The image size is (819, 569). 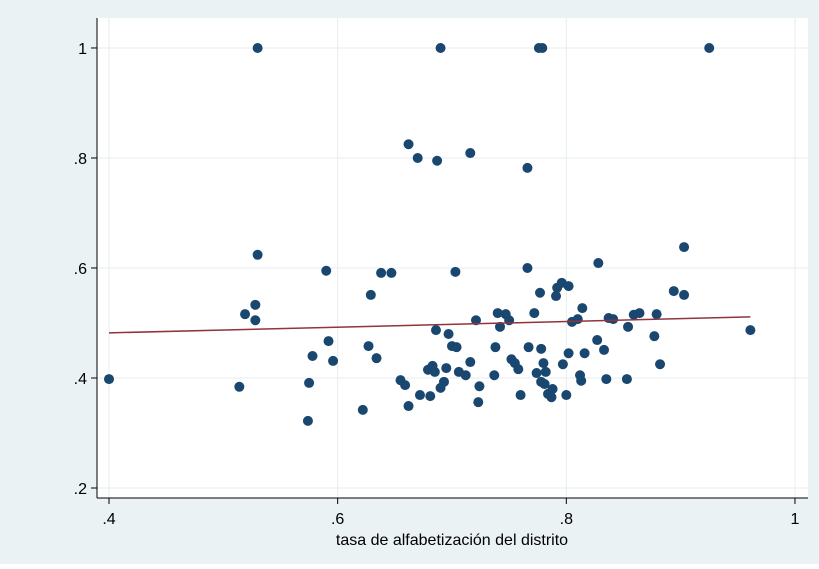 I want to click on y-tick-label: .4, so click(x=80, y=379).